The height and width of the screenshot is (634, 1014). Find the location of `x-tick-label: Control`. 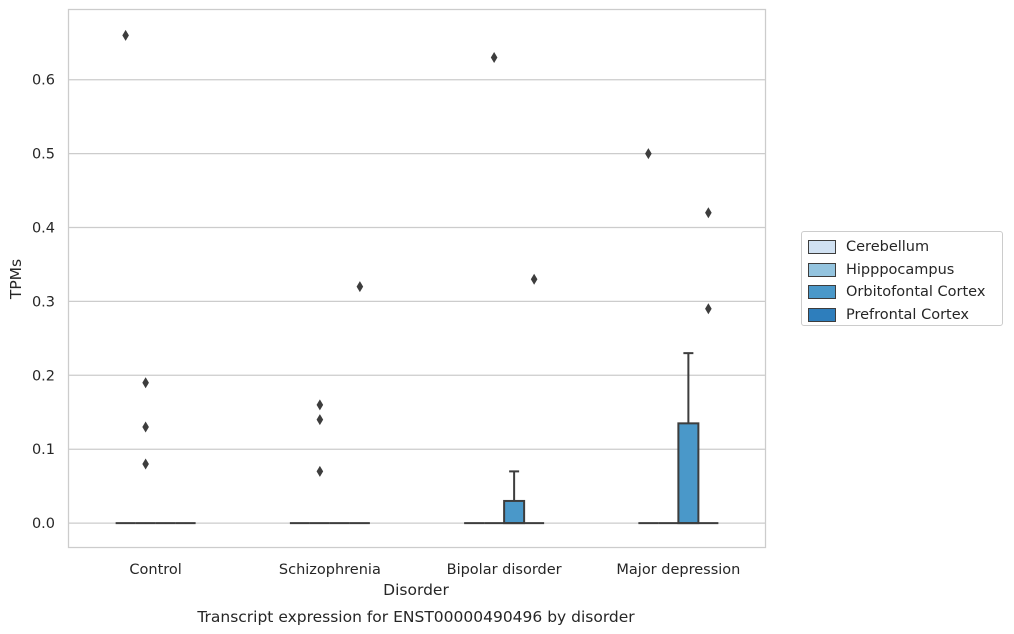

x-tick-label: Control is located at coordinates (155, 570).